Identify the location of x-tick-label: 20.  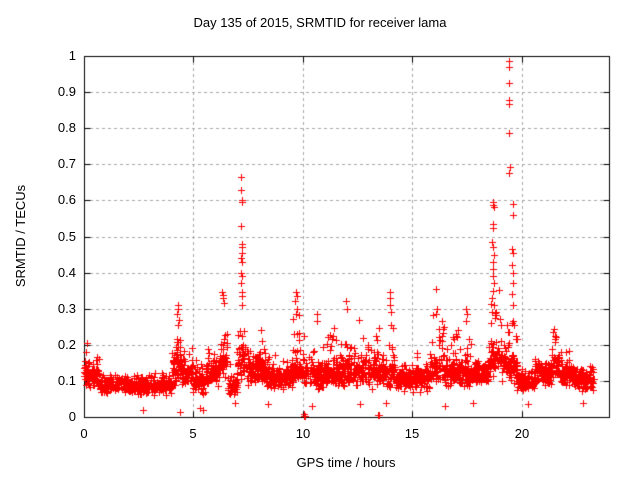
(522, 433).